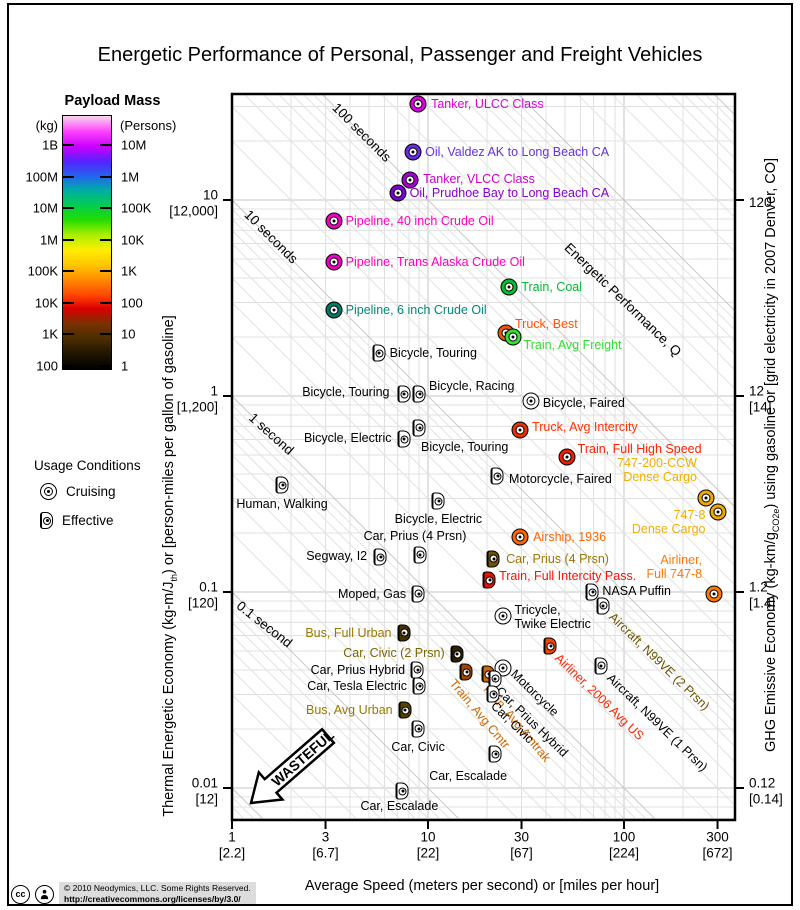 Image resolution: width=800 pixels, height=910 pixels. I want to click on marker-motorcycle-faired, so click(497, 476).